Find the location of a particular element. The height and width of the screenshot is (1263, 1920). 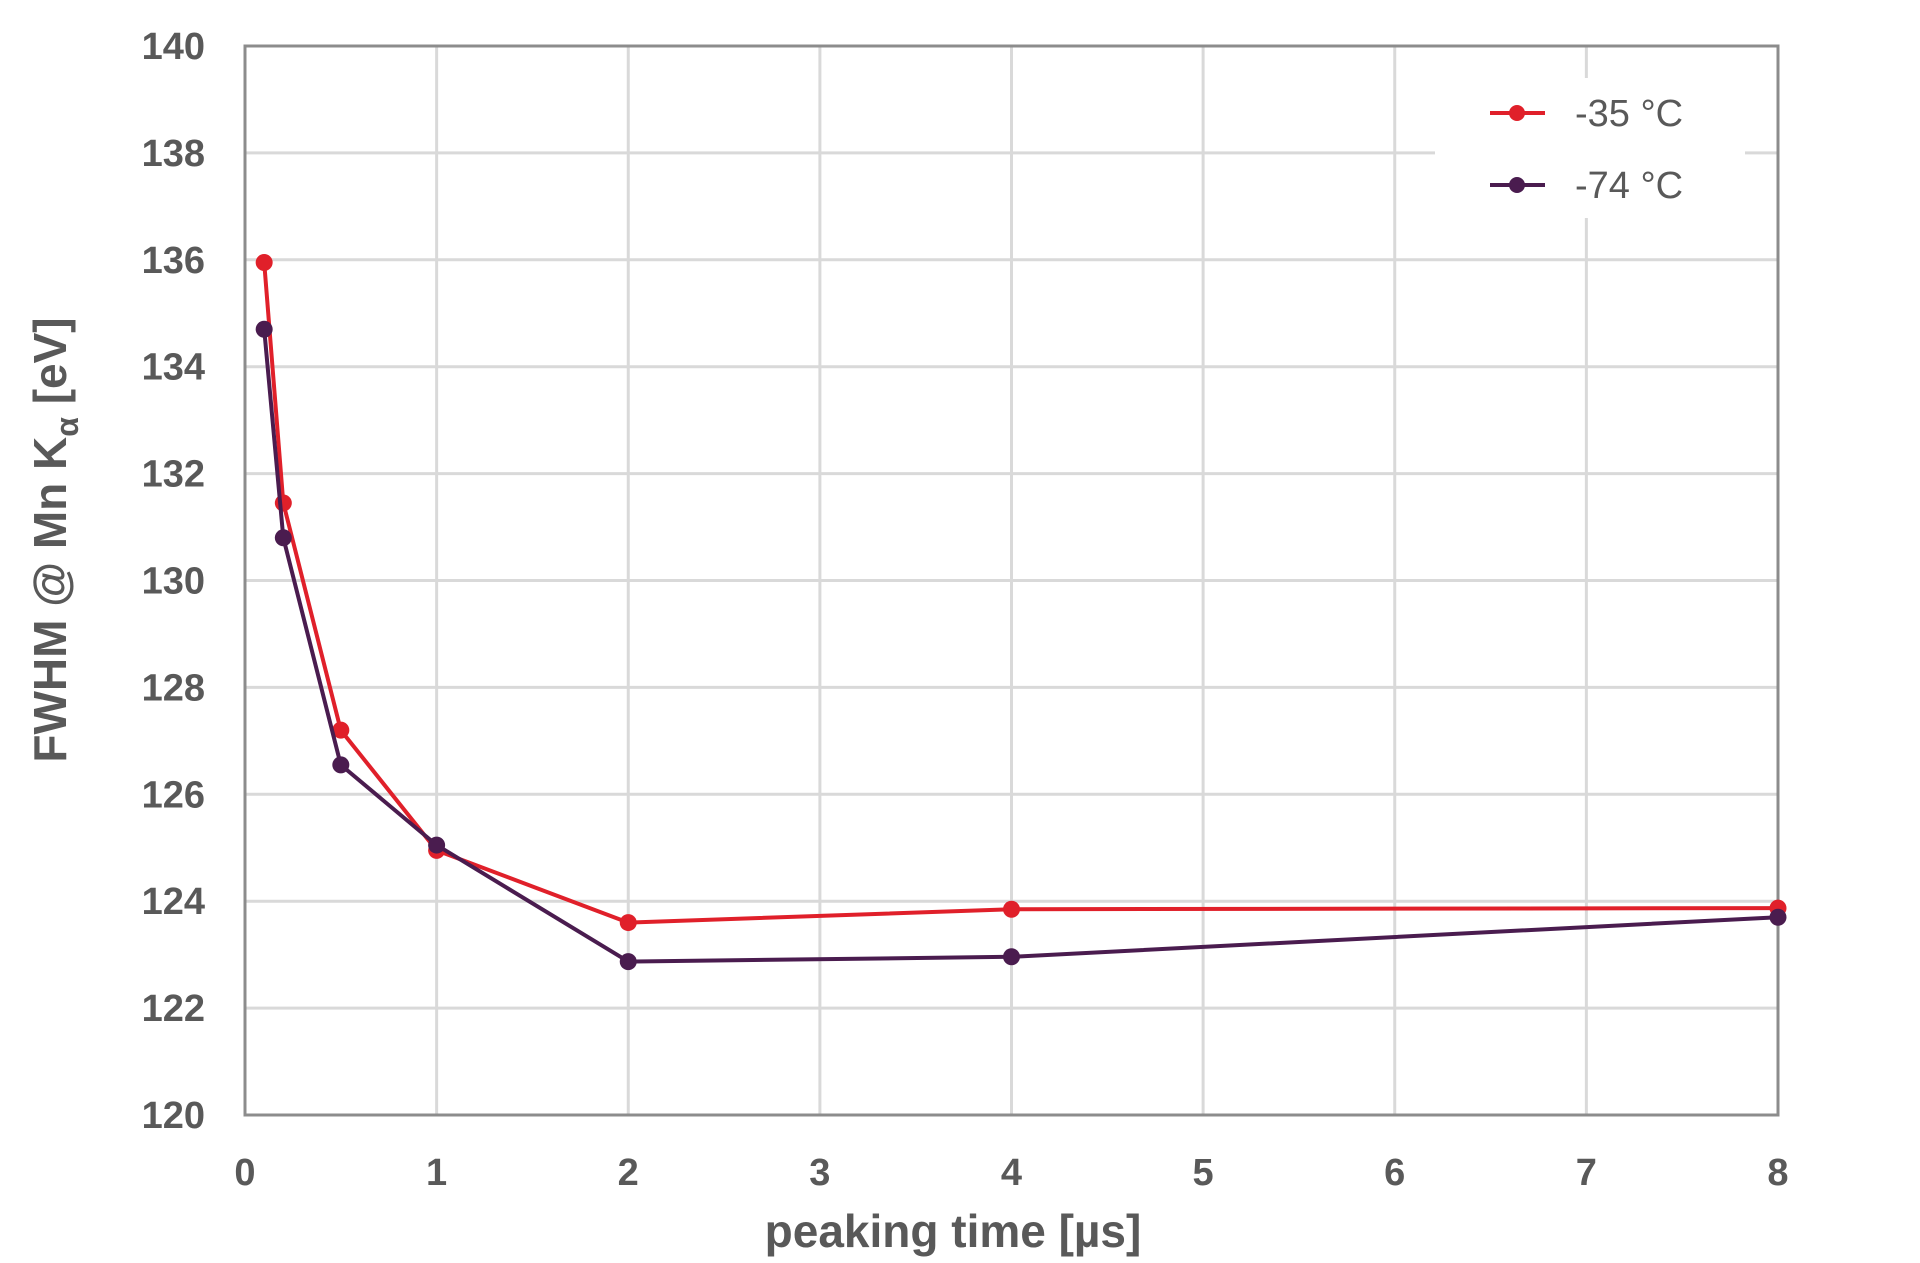

y-tick-label: 120 is located at coordinates (173, 1116).